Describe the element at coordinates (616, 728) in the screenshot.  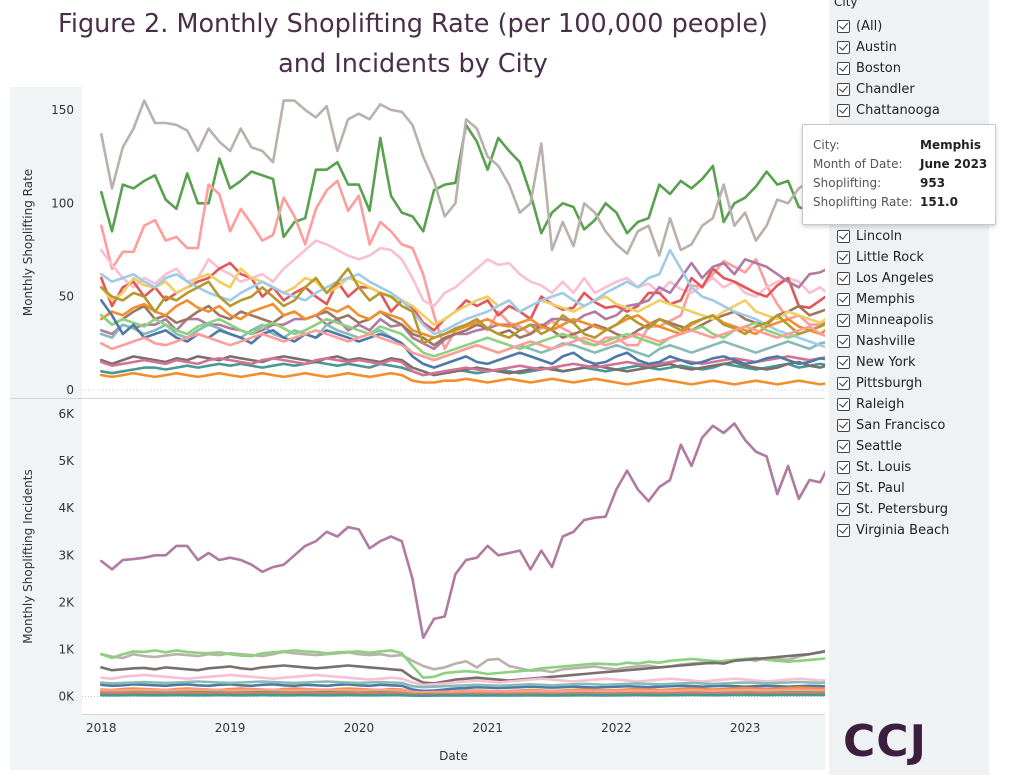
I see `x-tick-label: 2022` at that location.